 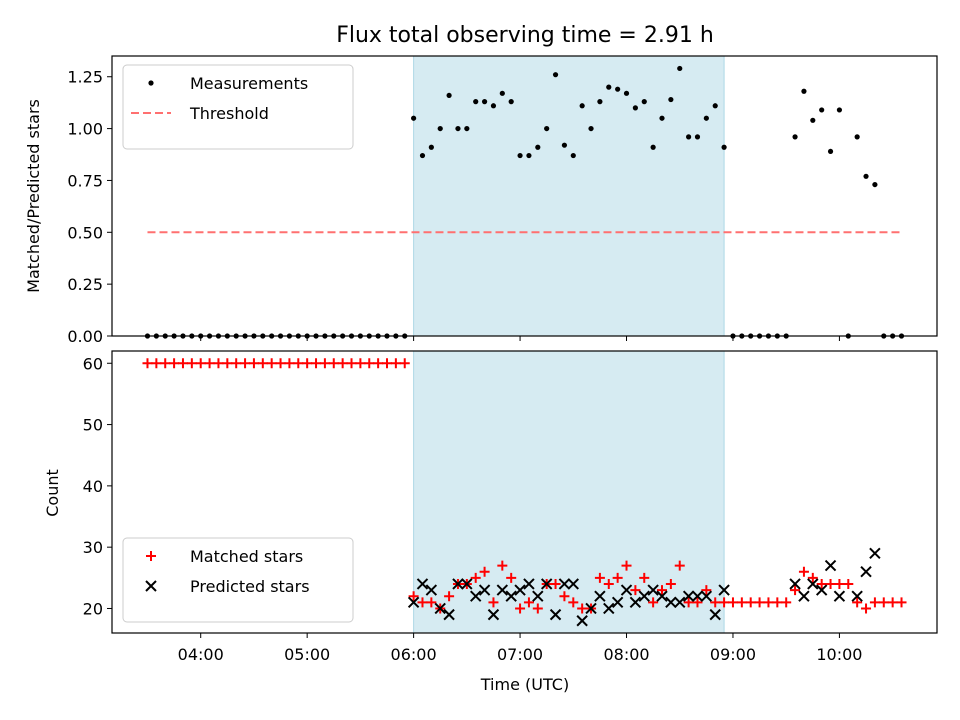 I want to click on bottom-y-tick-label: 50, so click(x=93, y=425).